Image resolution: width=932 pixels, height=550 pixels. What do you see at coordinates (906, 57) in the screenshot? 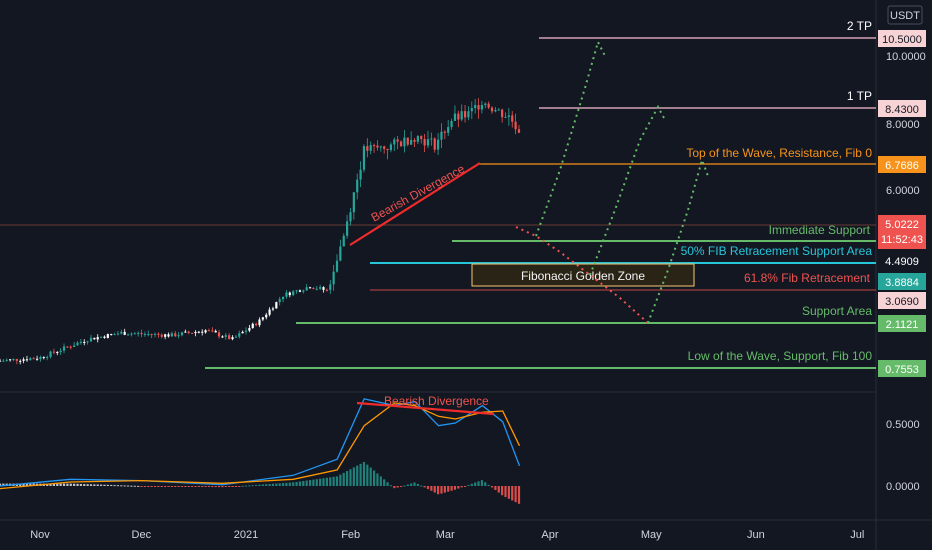
I see `y-tick-10: 10.0000` at bounding box center [906, 57].